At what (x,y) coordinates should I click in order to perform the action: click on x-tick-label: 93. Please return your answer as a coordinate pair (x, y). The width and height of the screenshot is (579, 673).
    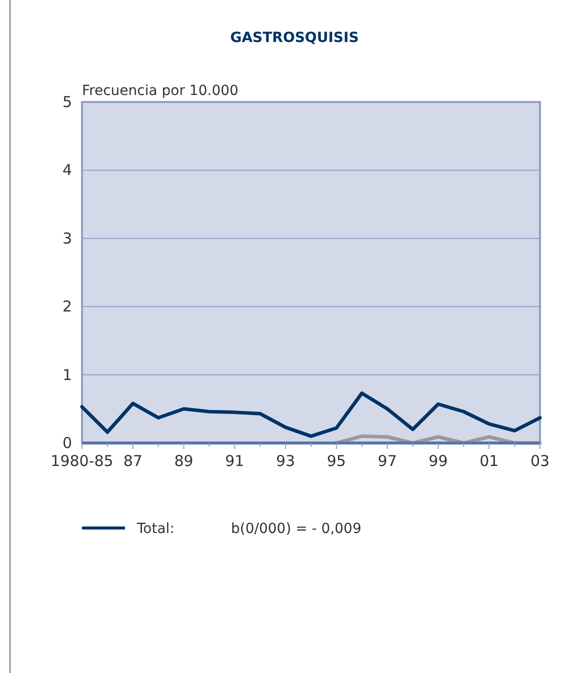
    Looking at the image, I should click on (286, 461).